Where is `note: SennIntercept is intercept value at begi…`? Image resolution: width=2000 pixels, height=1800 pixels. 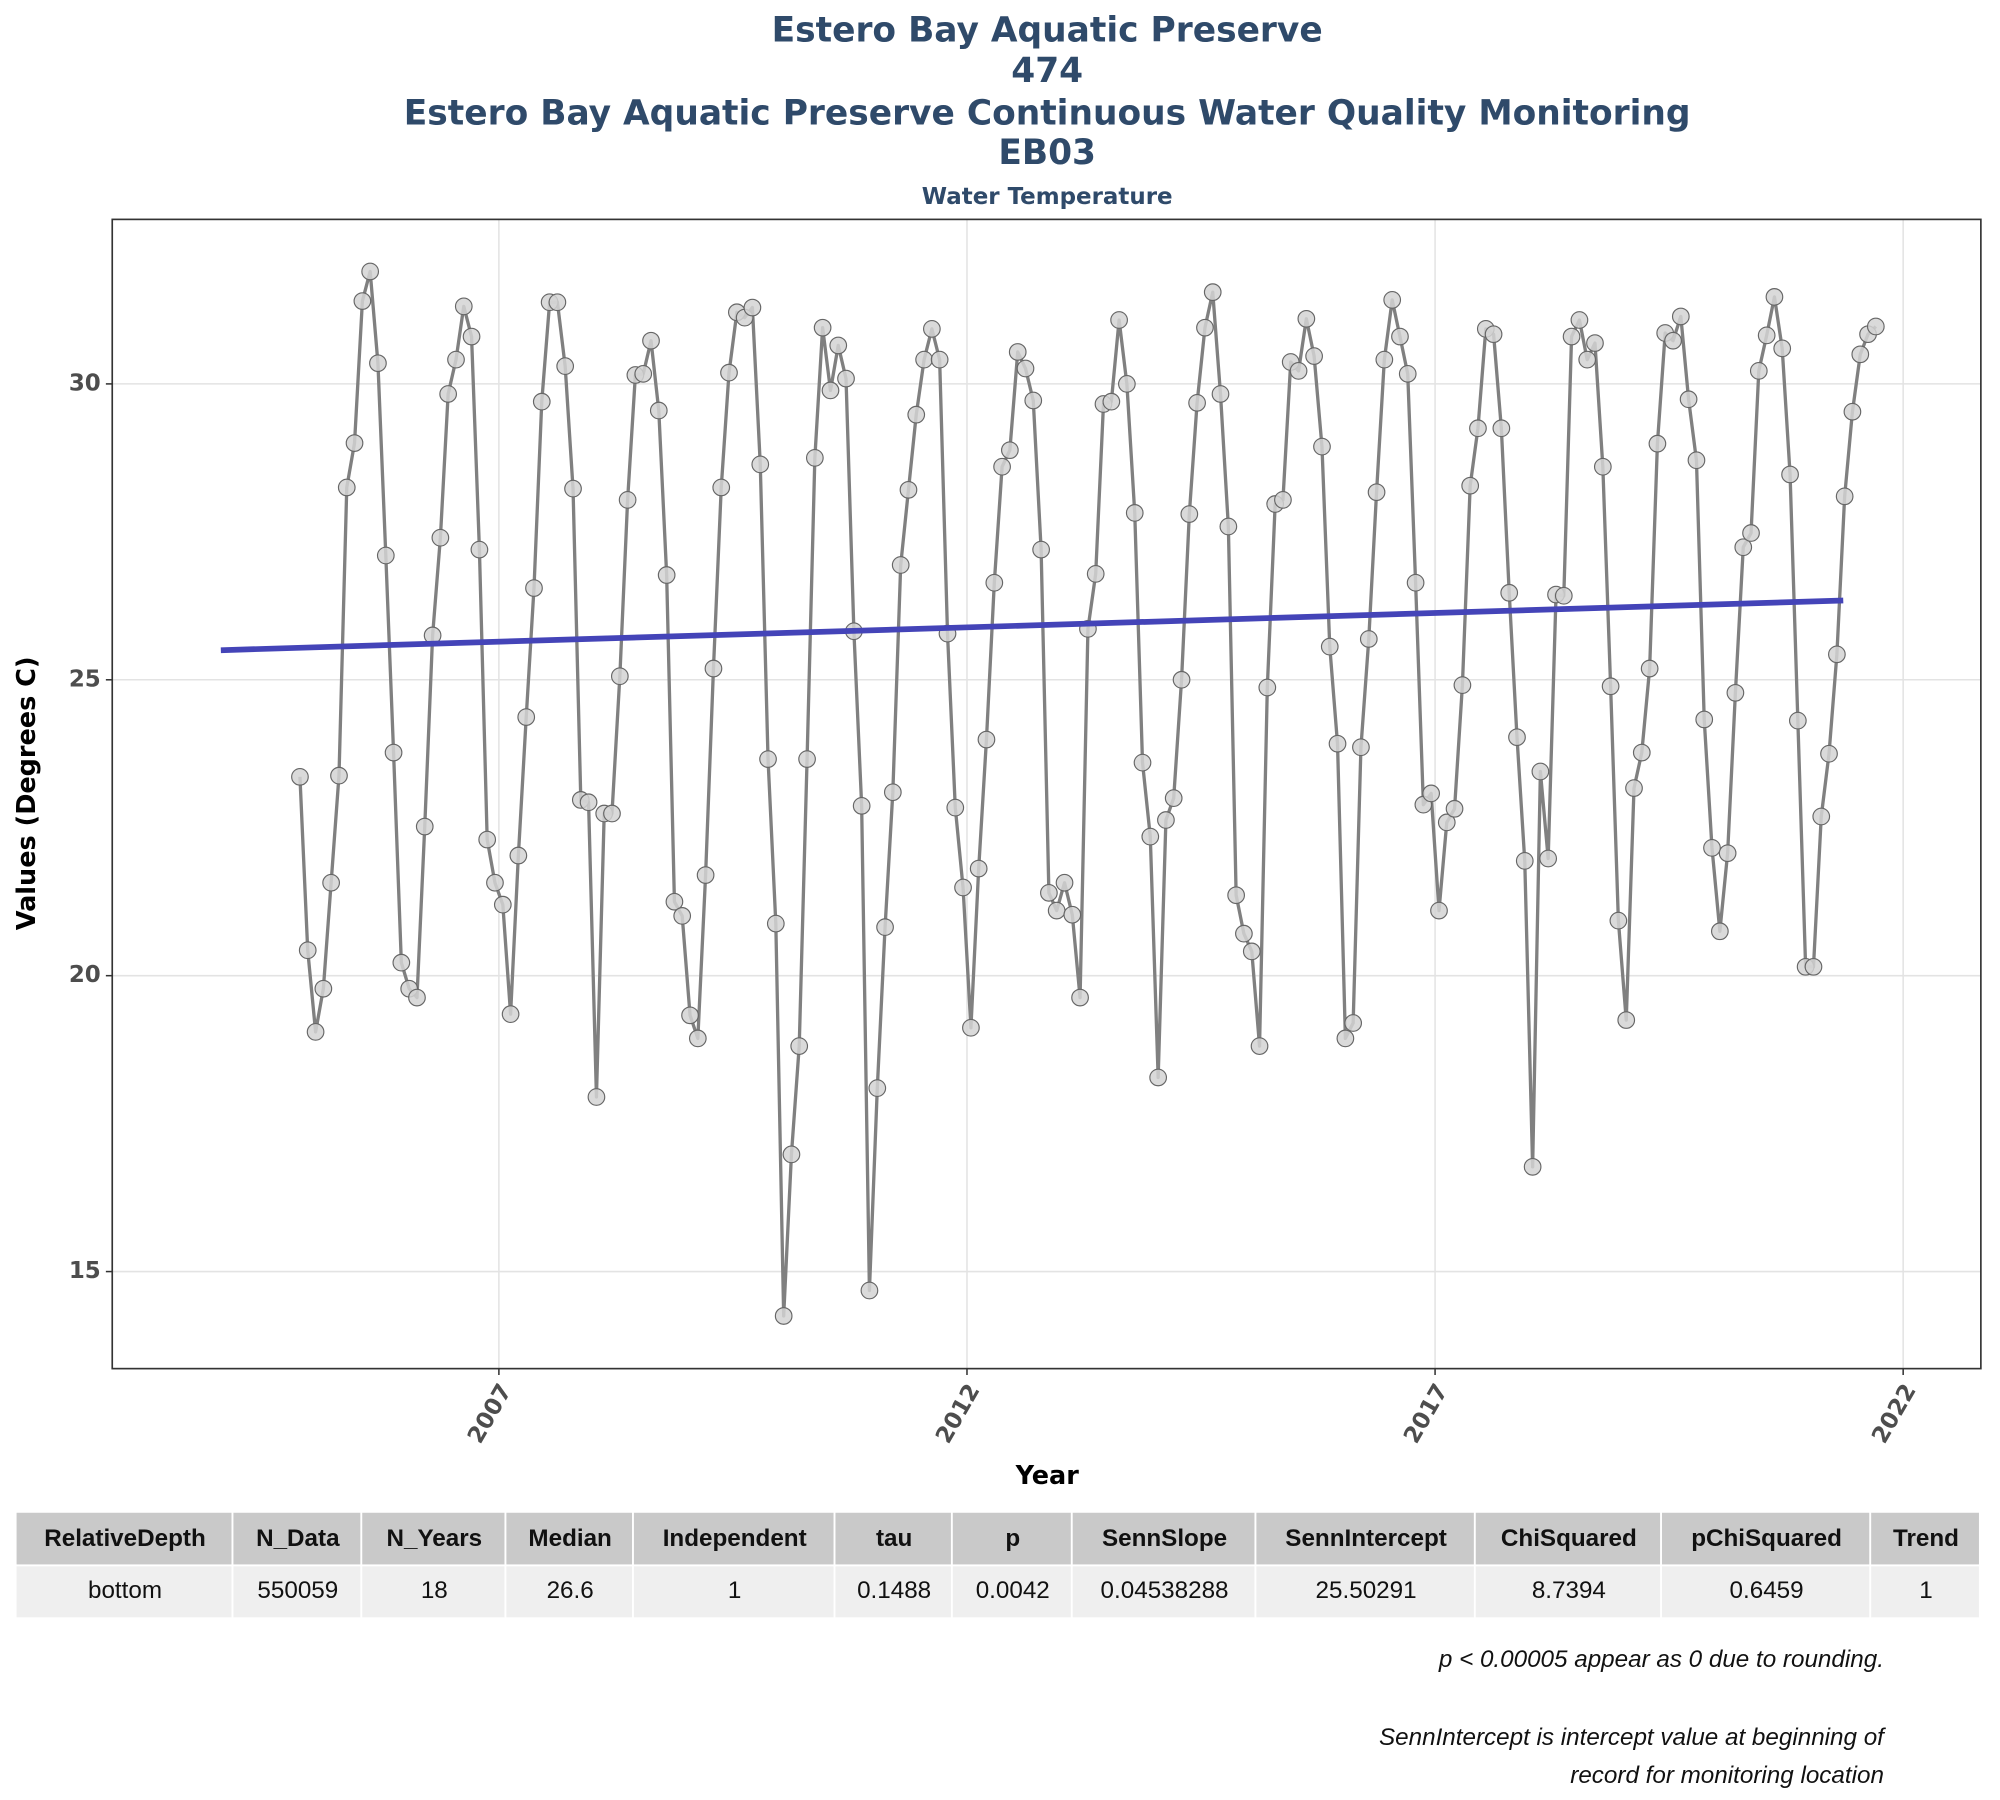 note: SennIntercept is intercept value at begi… is located at coordinates (1632, 1737).